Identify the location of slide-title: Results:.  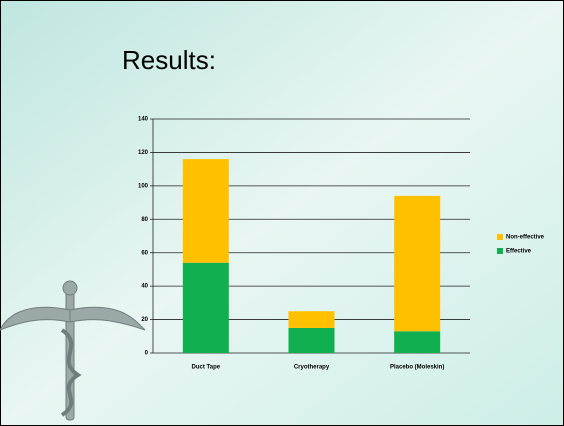
(169, 60).